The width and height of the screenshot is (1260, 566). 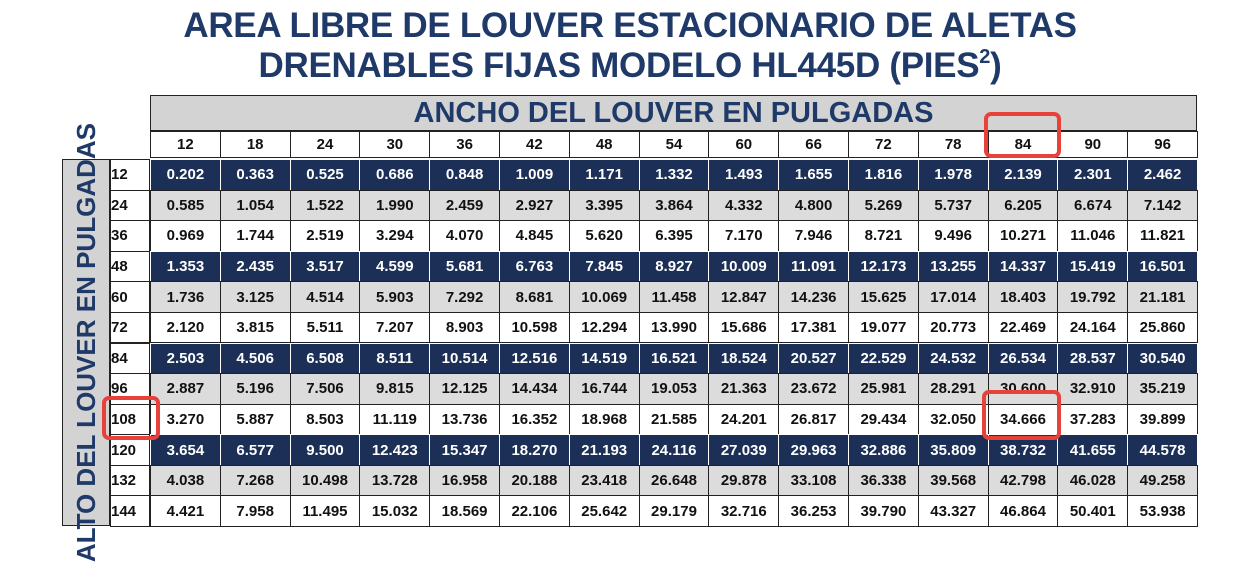 I want to click on column-header: 78, so click(x=953, y=144).